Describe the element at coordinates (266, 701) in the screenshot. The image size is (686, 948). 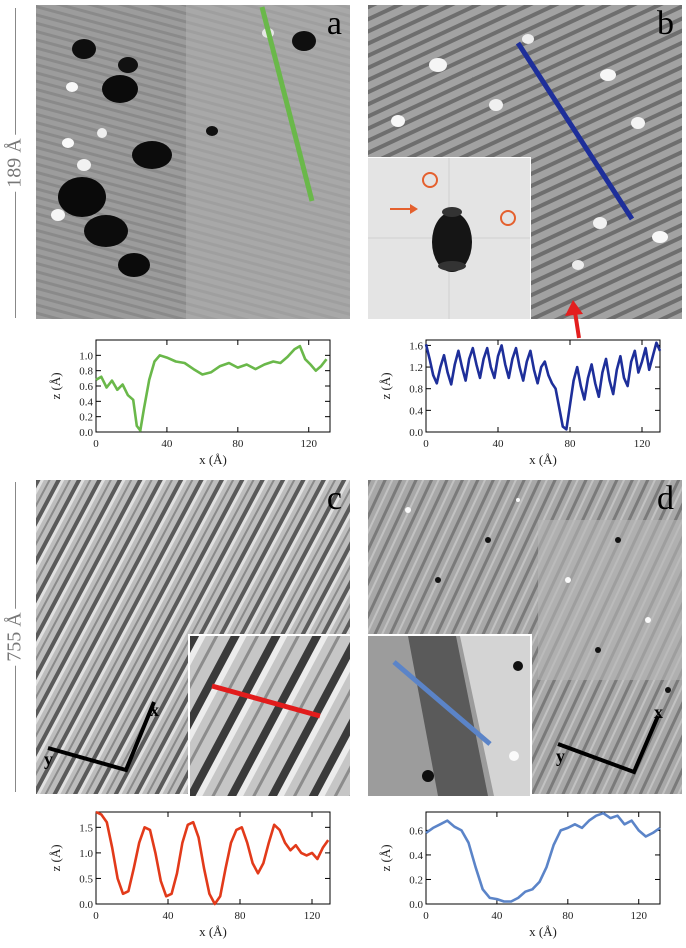
I see `profile-line-c` at that location.